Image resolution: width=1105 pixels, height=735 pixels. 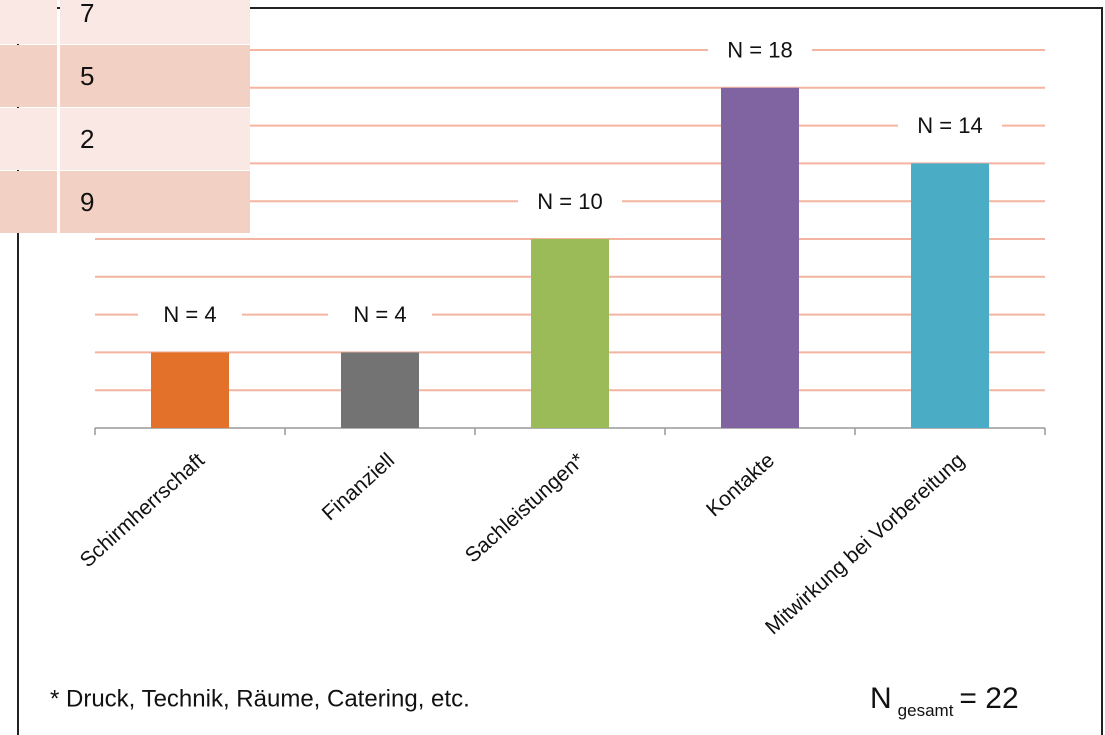 What do you see at coordinates (260, 698) in the screenshot?
I see `footnote: * Druck, Technik, Räume, Catering, etc.` at bounding box center [260, 698].